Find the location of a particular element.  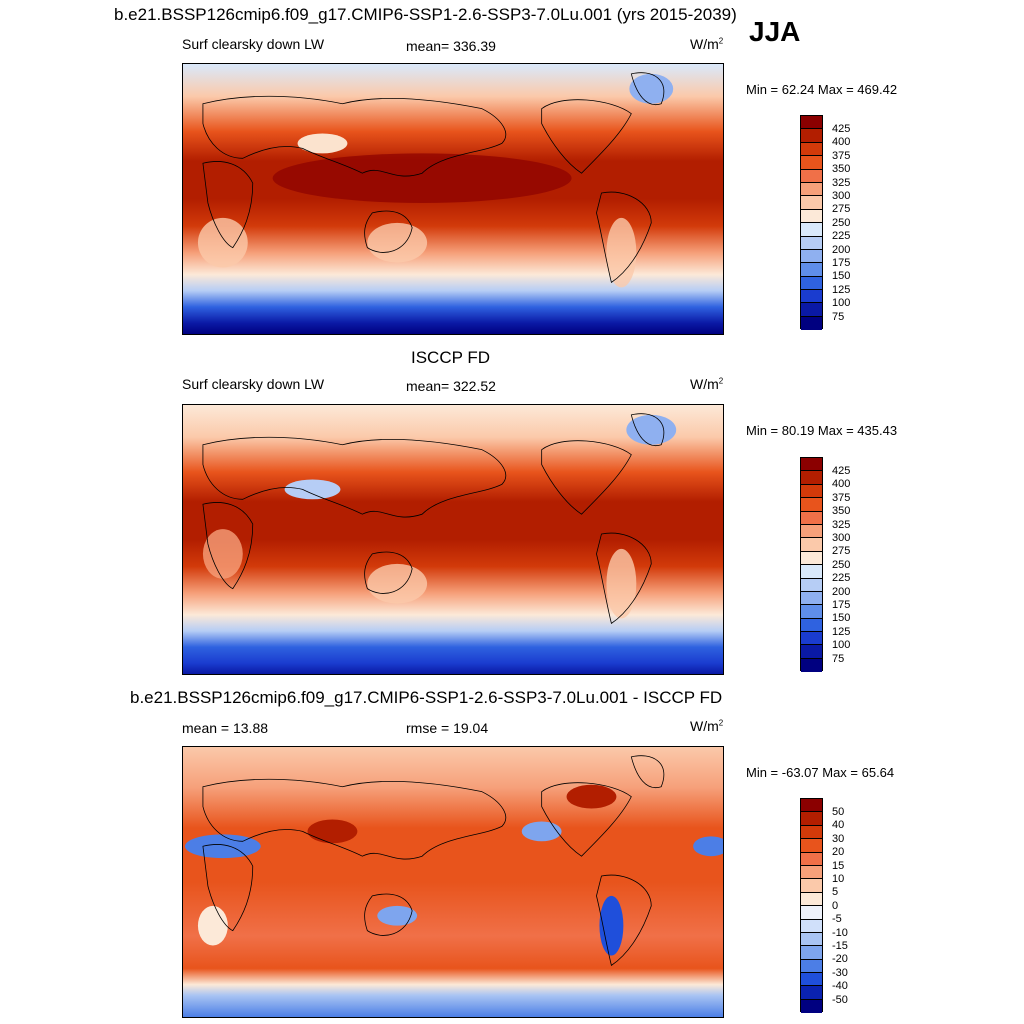

panel1-colorbar is located at coordinates (811, 223).